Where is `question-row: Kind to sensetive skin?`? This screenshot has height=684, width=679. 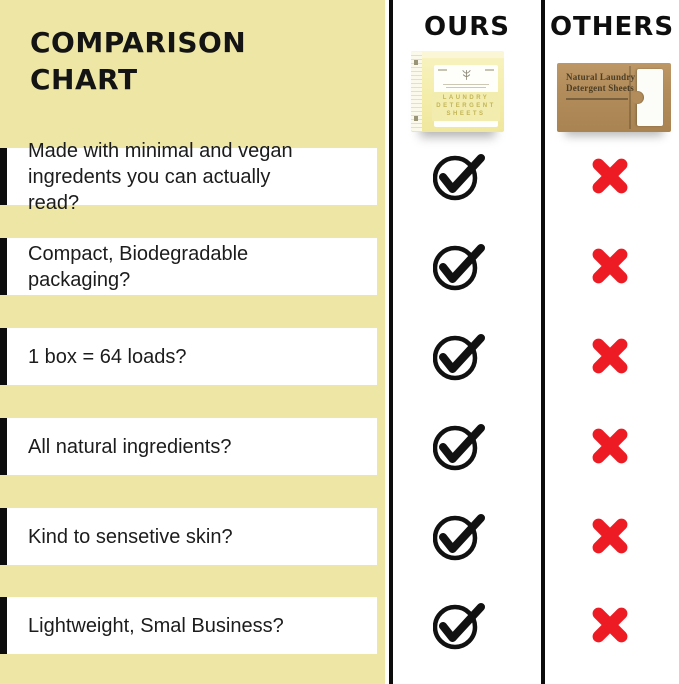
question-row: Kind to sensetive skin? is located at coordinates (188, 536).